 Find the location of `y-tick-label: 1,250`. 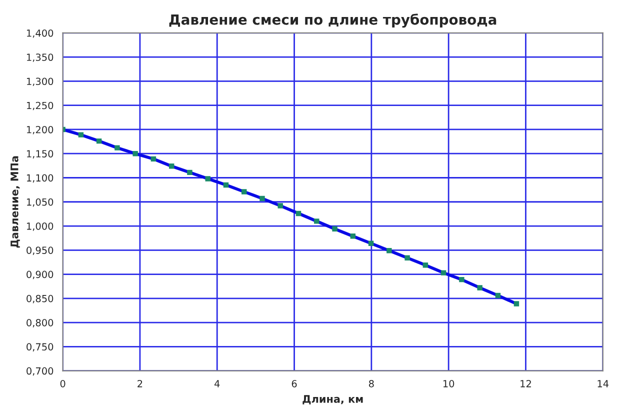

y-tick-label: 1,250 is located at coordinates (40, 106).